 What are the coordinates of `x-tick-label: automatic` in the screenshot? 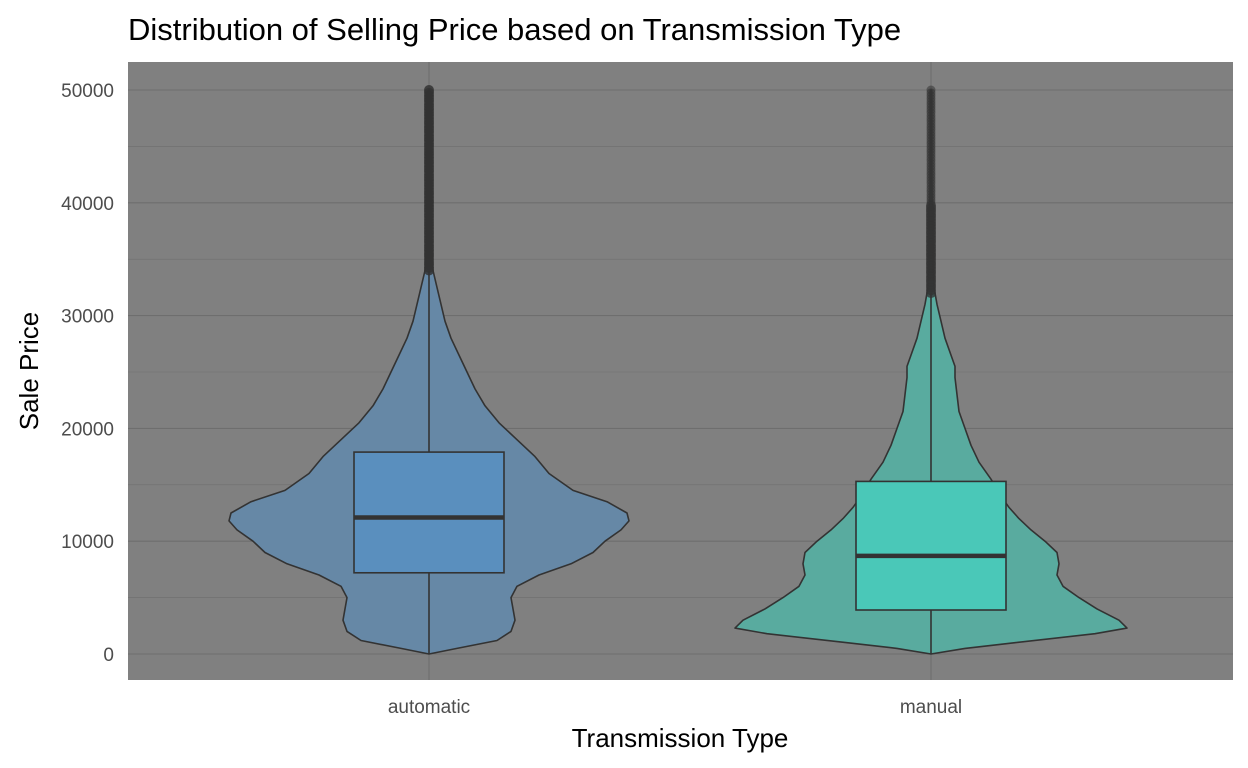 It's located at (429, 707).